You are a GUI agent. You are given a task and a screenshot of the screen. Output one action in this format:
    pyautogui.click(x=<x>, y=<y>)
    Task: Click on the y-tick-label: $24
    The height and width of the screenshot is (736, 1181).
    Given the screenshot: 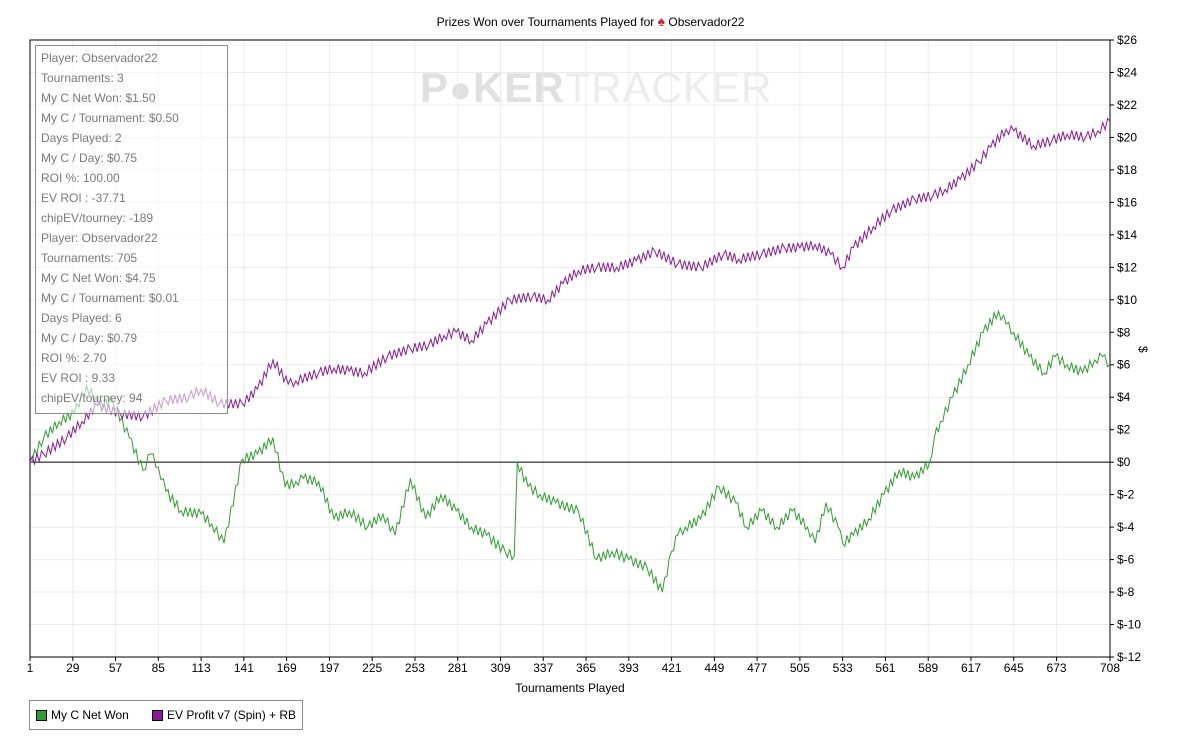 What is the action you would take?
    pyautogui.click(x=1127, y=72)
    